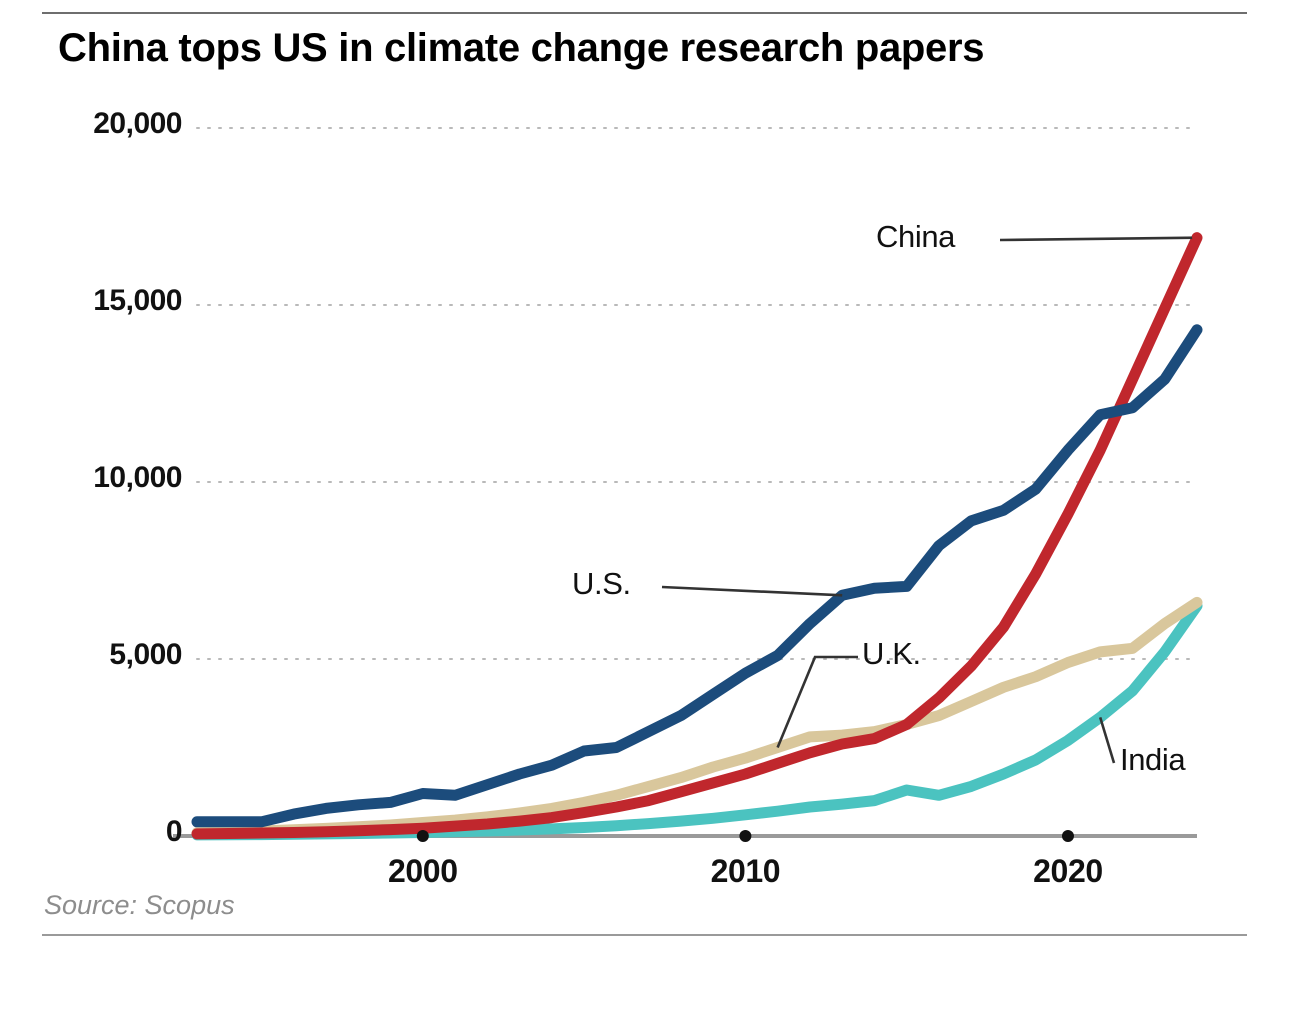 This screenshot has height=1011, width=1290. Describe the element at coordinates (145, 654) in the screenshot. I see `y-axis-tick-label: 5,000` at that location.